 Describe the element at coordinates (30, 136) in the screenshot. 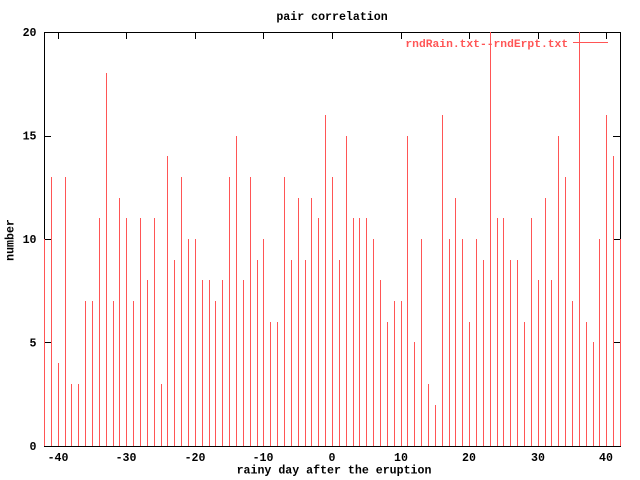

I see `svg-text: 15` at that location.